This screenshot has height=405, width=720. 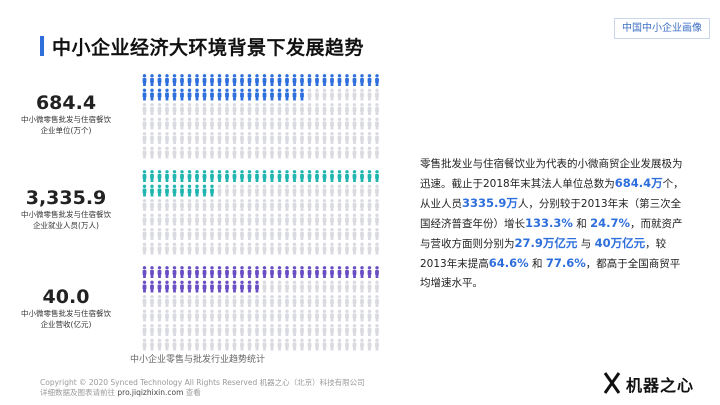 What do you see at coordinates (150, 392) in the screenshot?
I see `footer-link: pro.jiqizhixin.com` at bounding box center [150, 392].